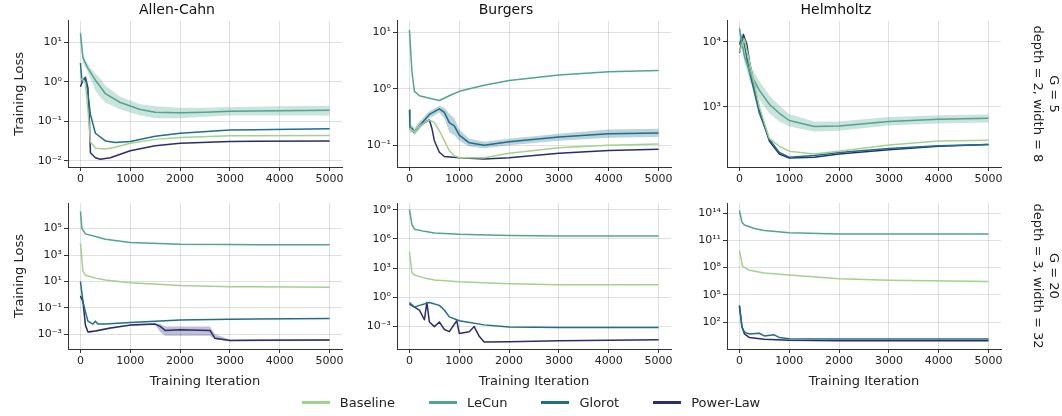 The width and height of the screenshot is (1062, 416). I want to click on y-tick-label: 10⁹, so click(381, 209).